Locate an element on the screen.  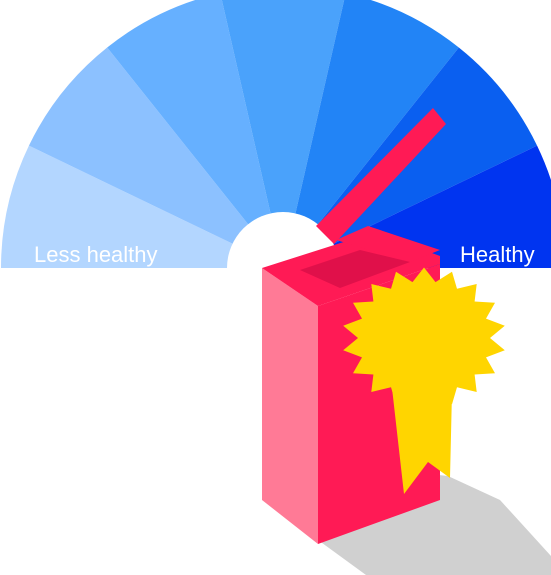
package-open-flap is located at coordinates (388, 244).